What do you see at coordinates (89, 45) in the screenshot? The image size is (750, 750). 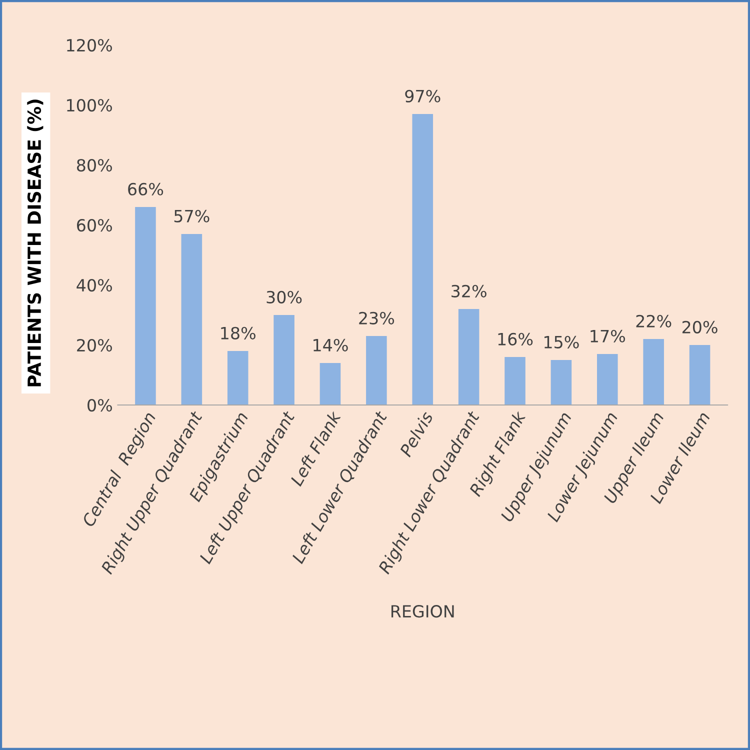 I see `y-tick-label: 120%` at bounding box center [89, 45].